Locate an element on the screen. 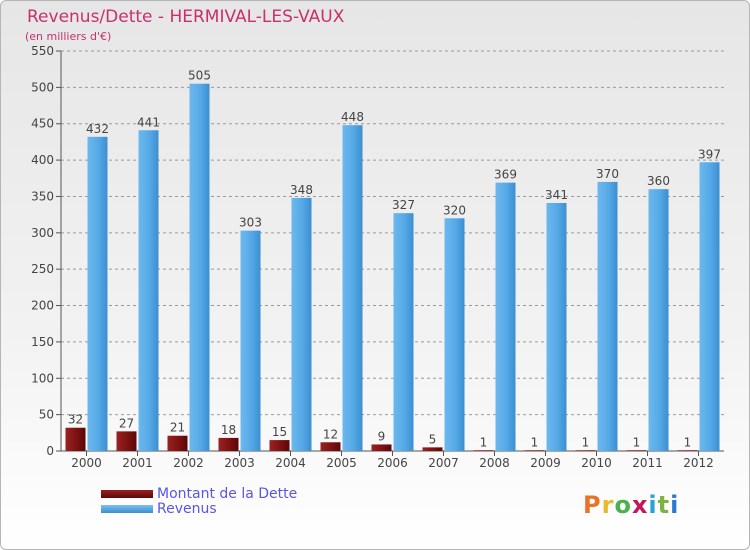  debt-value-label: 15 is located at coordinates (279, 432).